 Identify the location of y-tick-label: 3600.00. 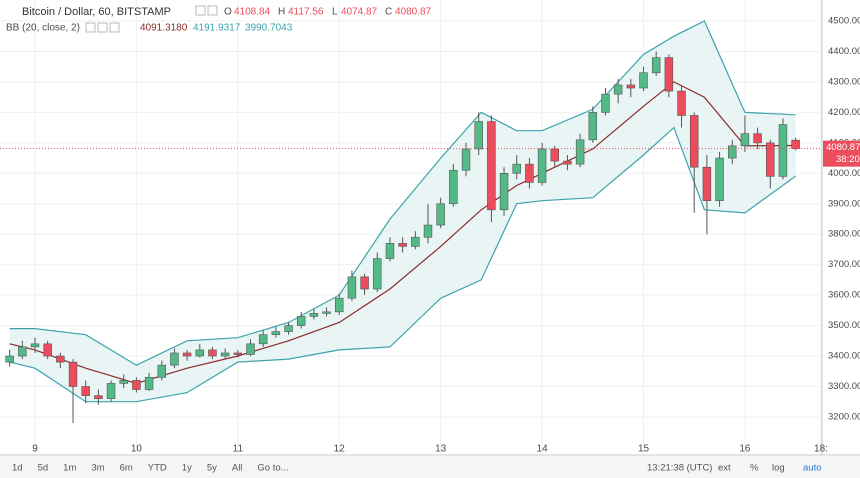
(844, 295).